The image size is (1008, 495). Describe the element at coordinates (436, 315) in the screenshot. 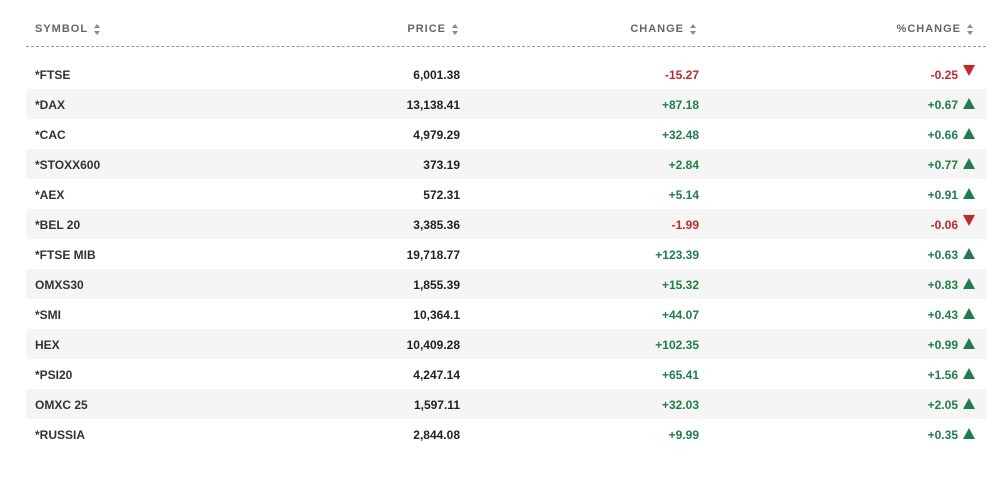

I see `price-value: 10,364.1` at that location.